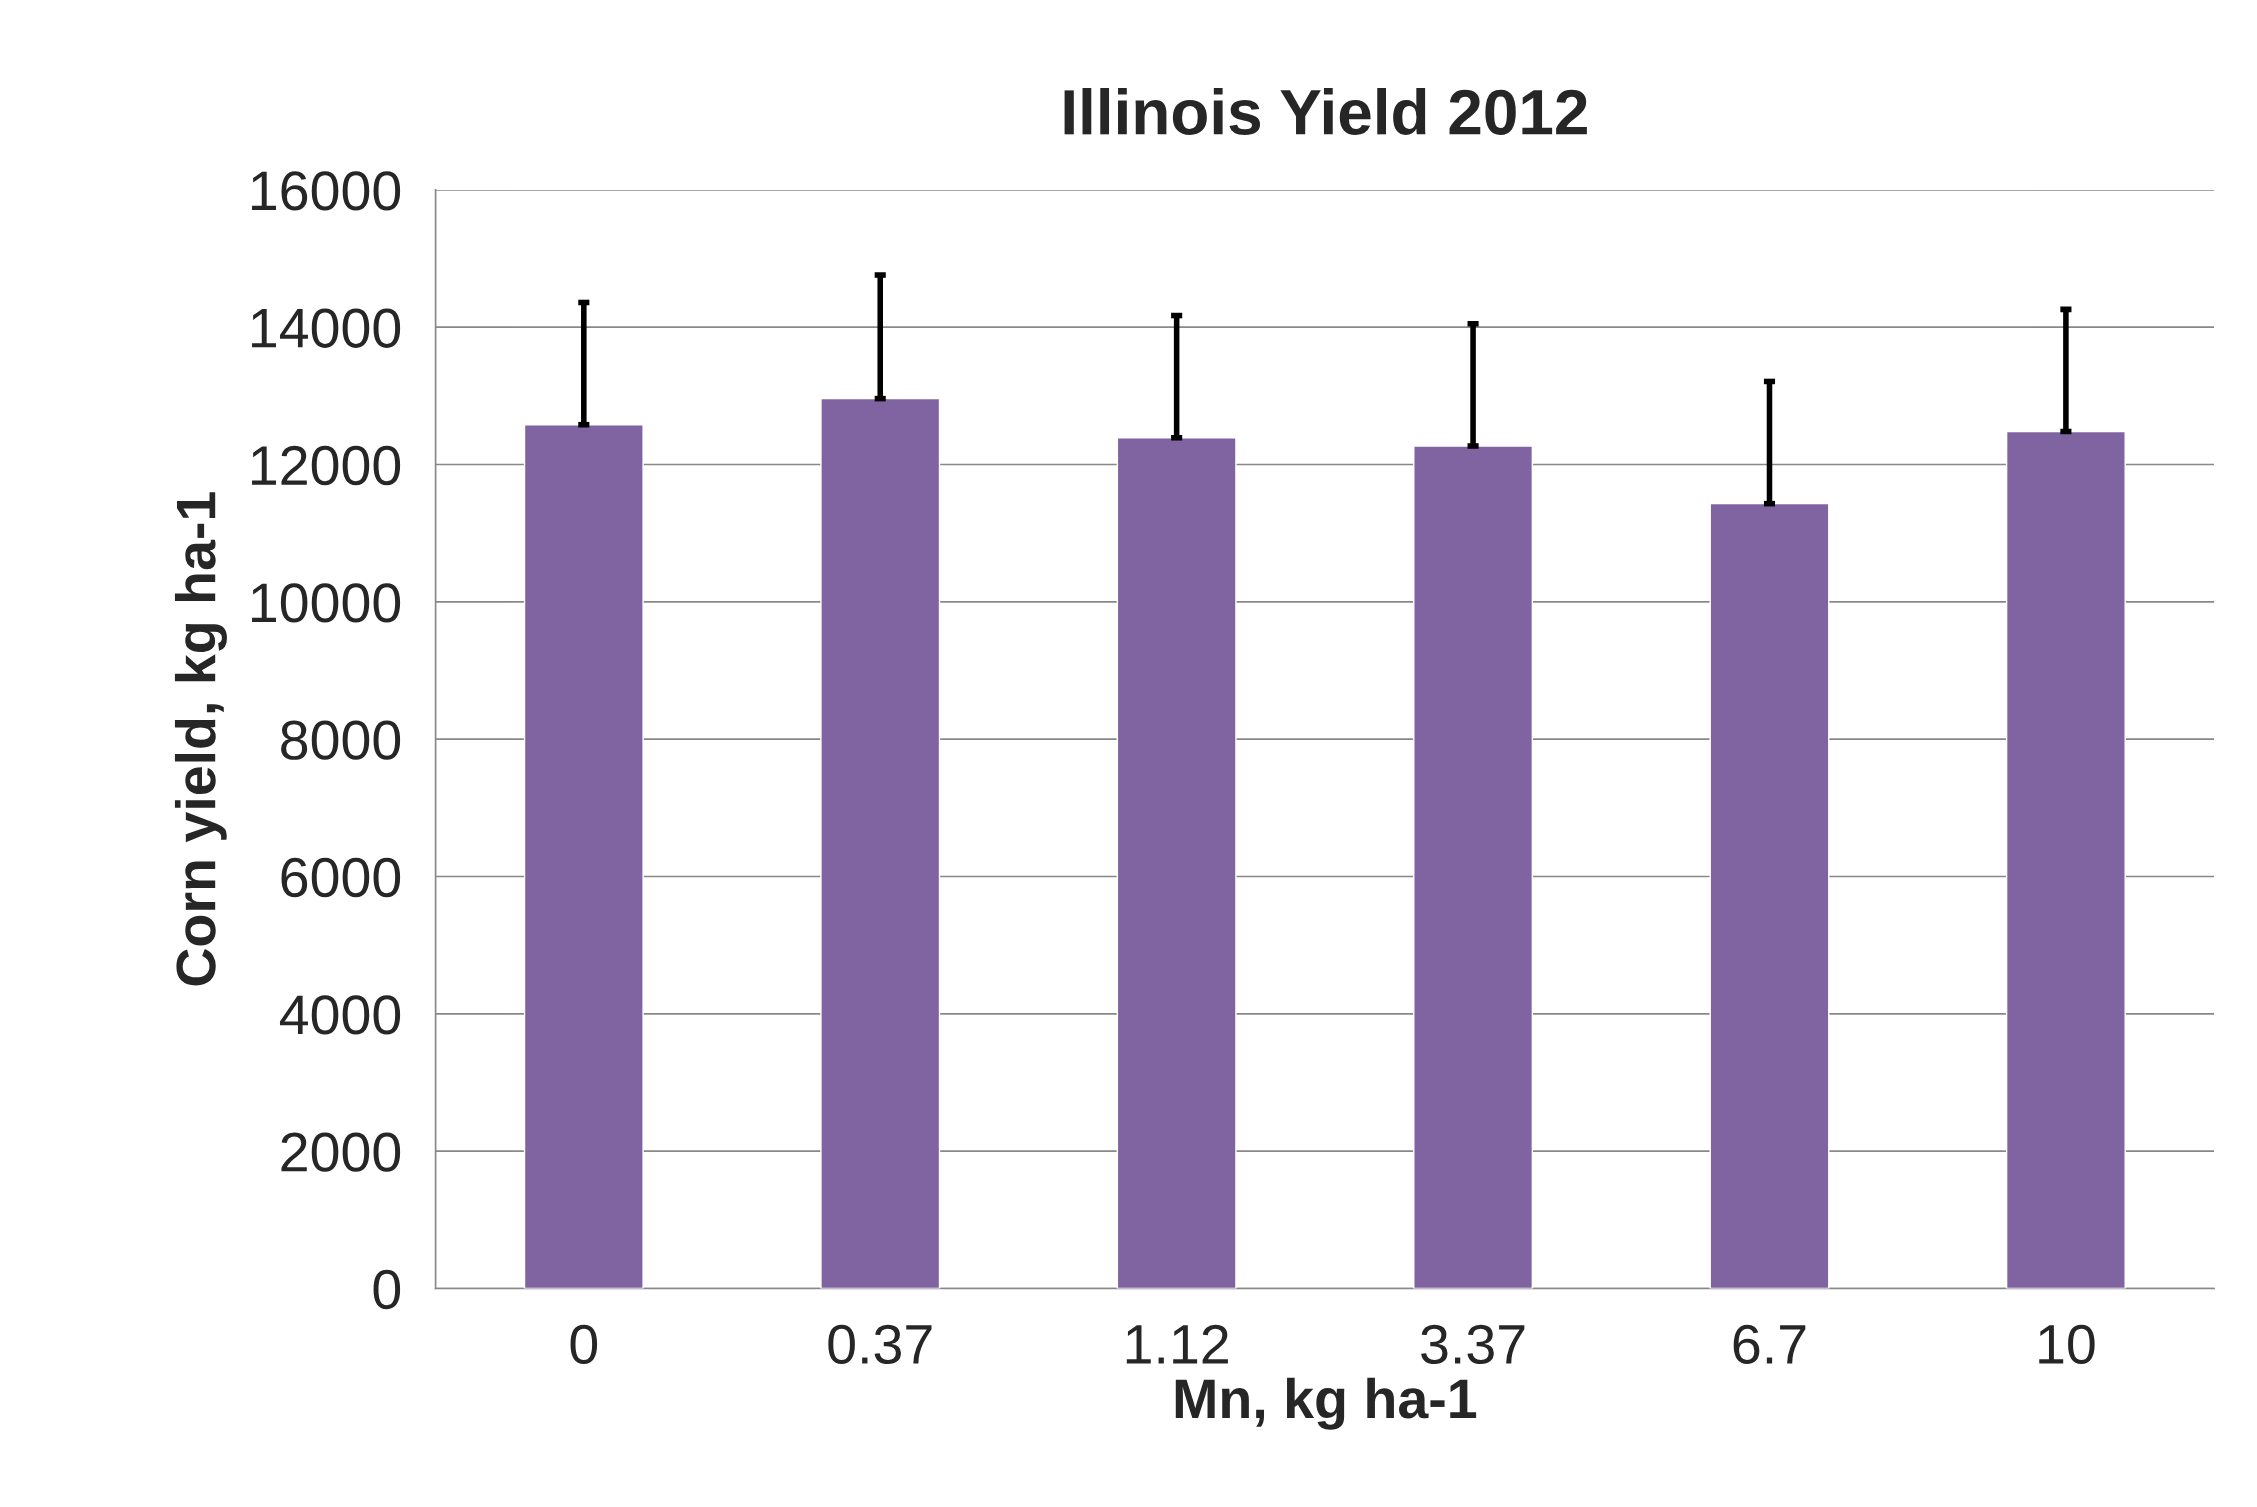  Describe the element at coordinates (1473, 1344) in the screenshot. I see `x-tick-label: 3.37` at that location.